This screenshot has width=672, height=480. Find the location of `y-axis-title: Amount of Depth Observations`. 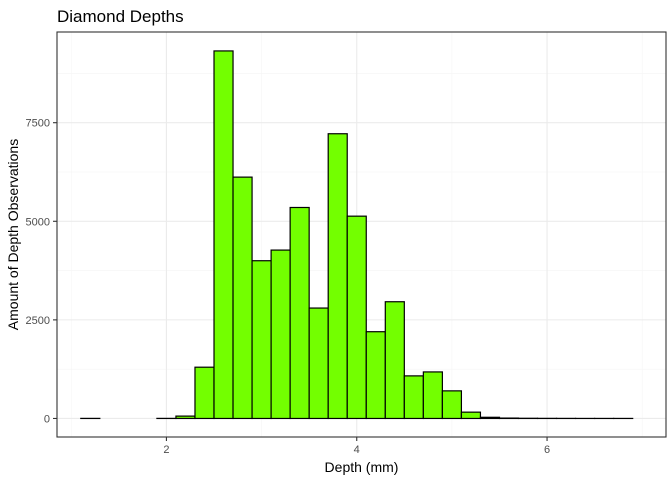

y-axis-title: Amount of Depth Observations is located at coordinates (13, 234).